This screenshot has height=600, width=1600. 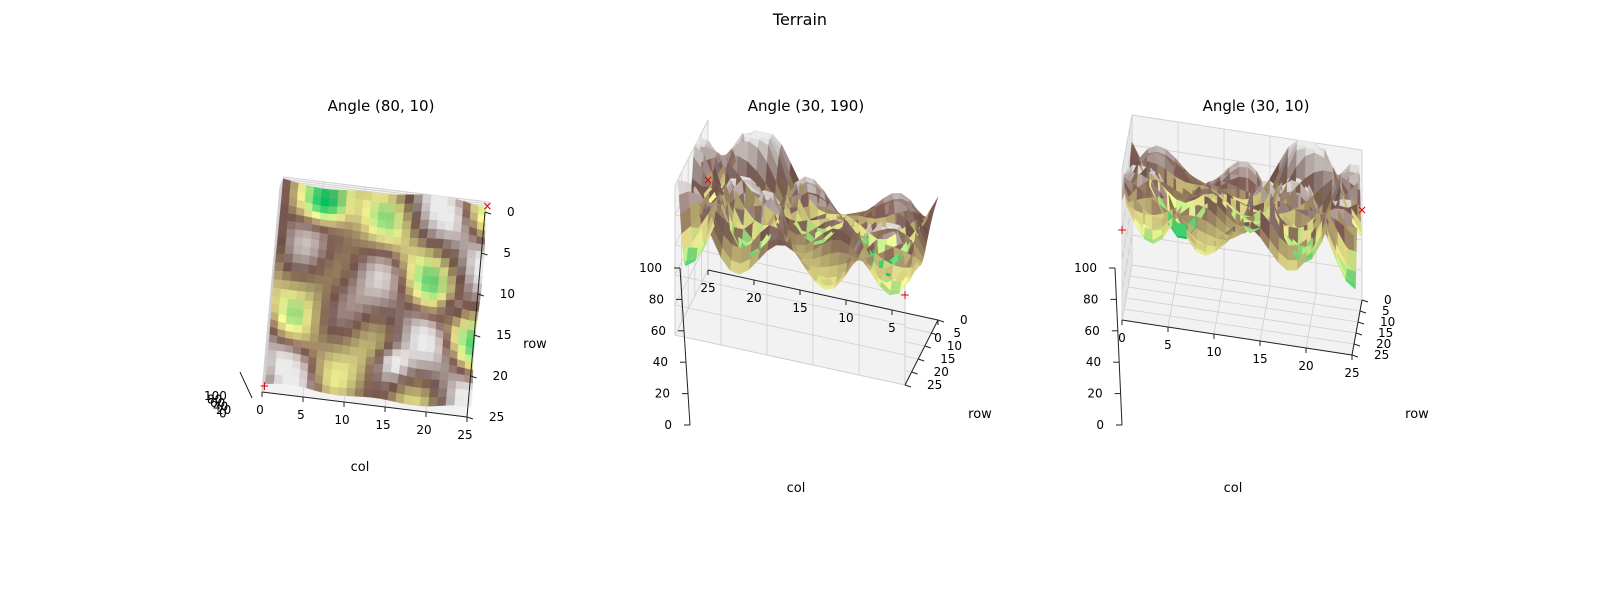 I want to click on subplot-3-title: Angle (30, 10), so click(x=1256, y=106).